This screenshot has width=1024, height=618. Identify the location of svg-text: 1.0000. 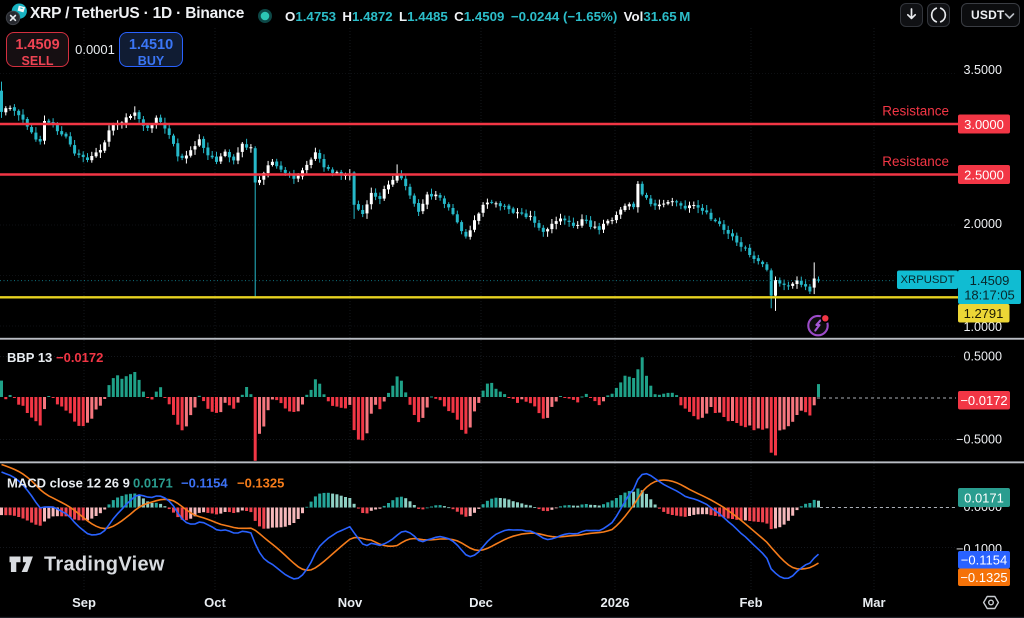
(982, 327).